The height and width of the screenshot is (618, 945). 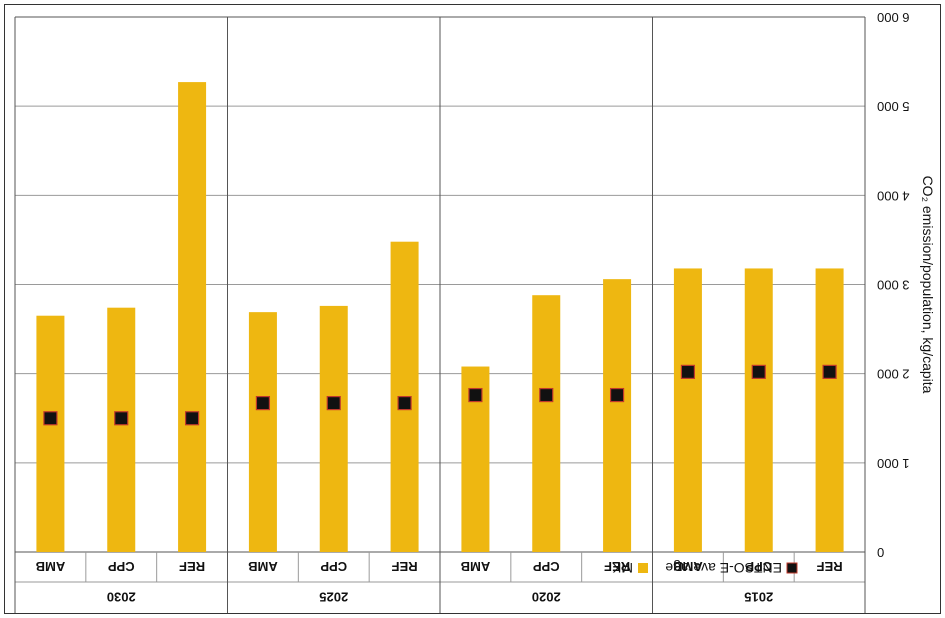 I want to click on category-label-2015-ref: REF, so click(x=830, y=566).